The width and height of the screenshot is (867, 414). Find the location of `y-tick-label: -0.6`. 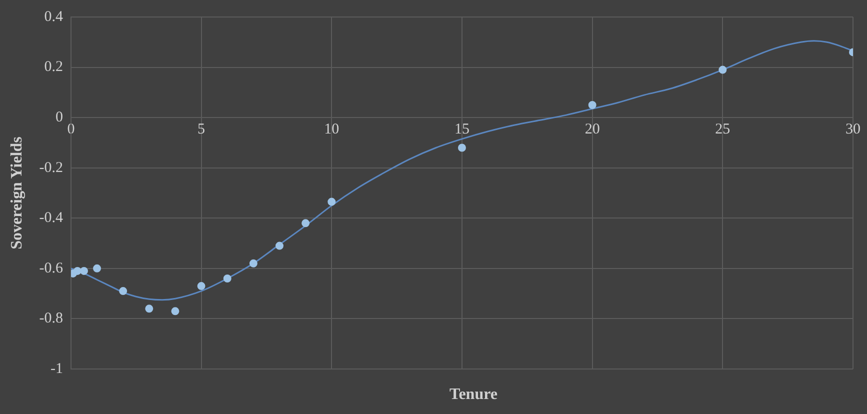

y-tick-label: -0.6 is located at coordinates (51, 268).